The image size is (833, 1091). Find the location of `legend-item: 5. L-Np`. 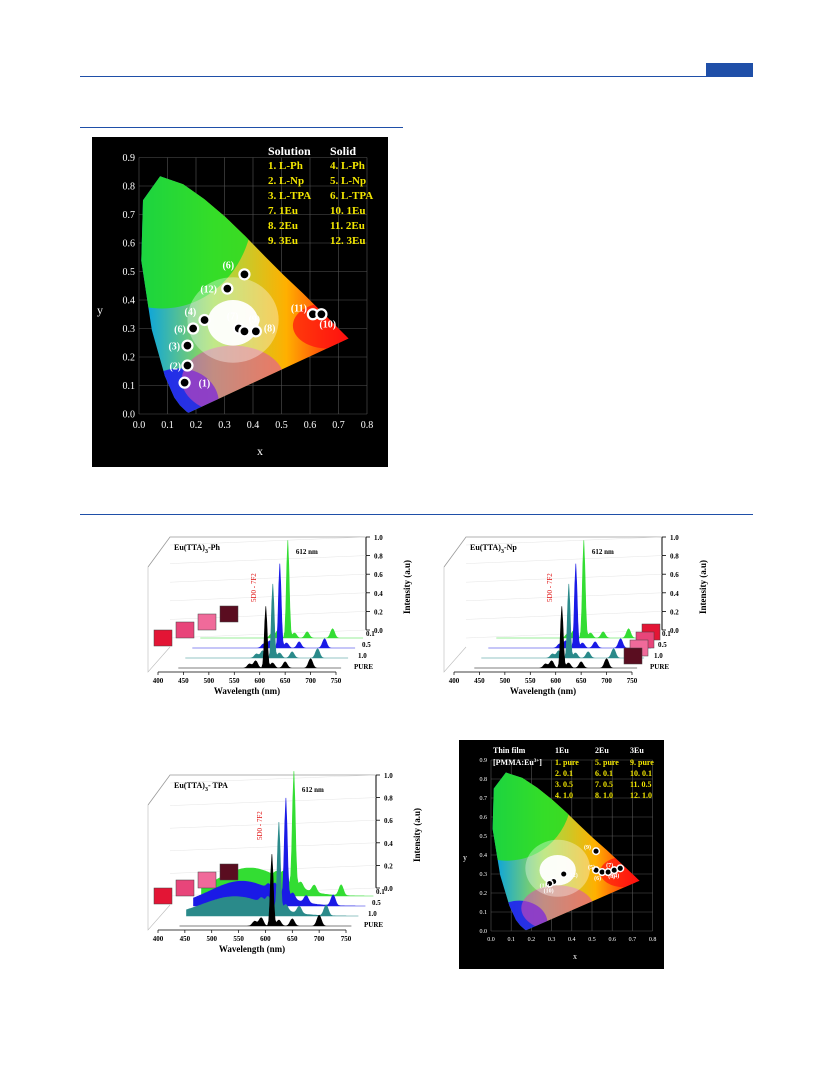

legend-item: 5. L-Np is located at coordinates (348, 181).